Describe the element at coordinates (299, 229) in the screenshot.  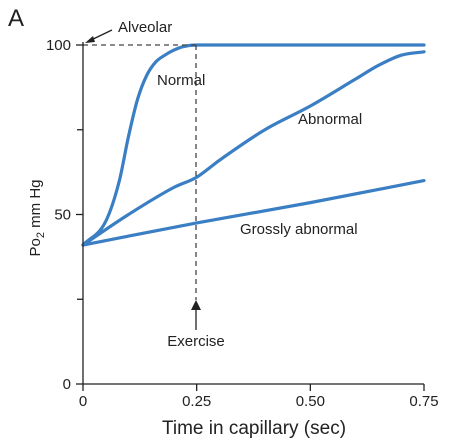
I see `series-label-grossly-abnormal: Grossly abnormal` at that location.